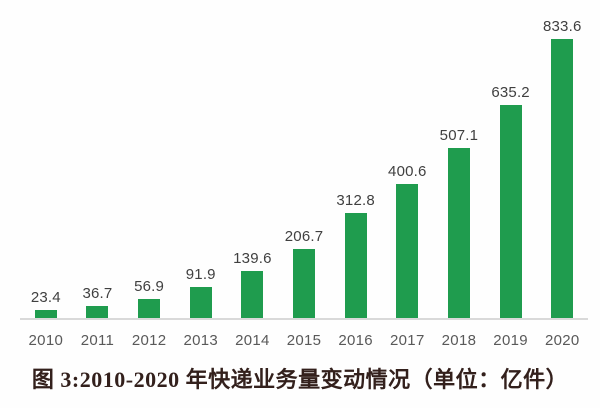 The image size is (600, 408). Describe the element at coordinates (97, 293) in the screenshot. I see `bar-value-label: 36.7` at that location.